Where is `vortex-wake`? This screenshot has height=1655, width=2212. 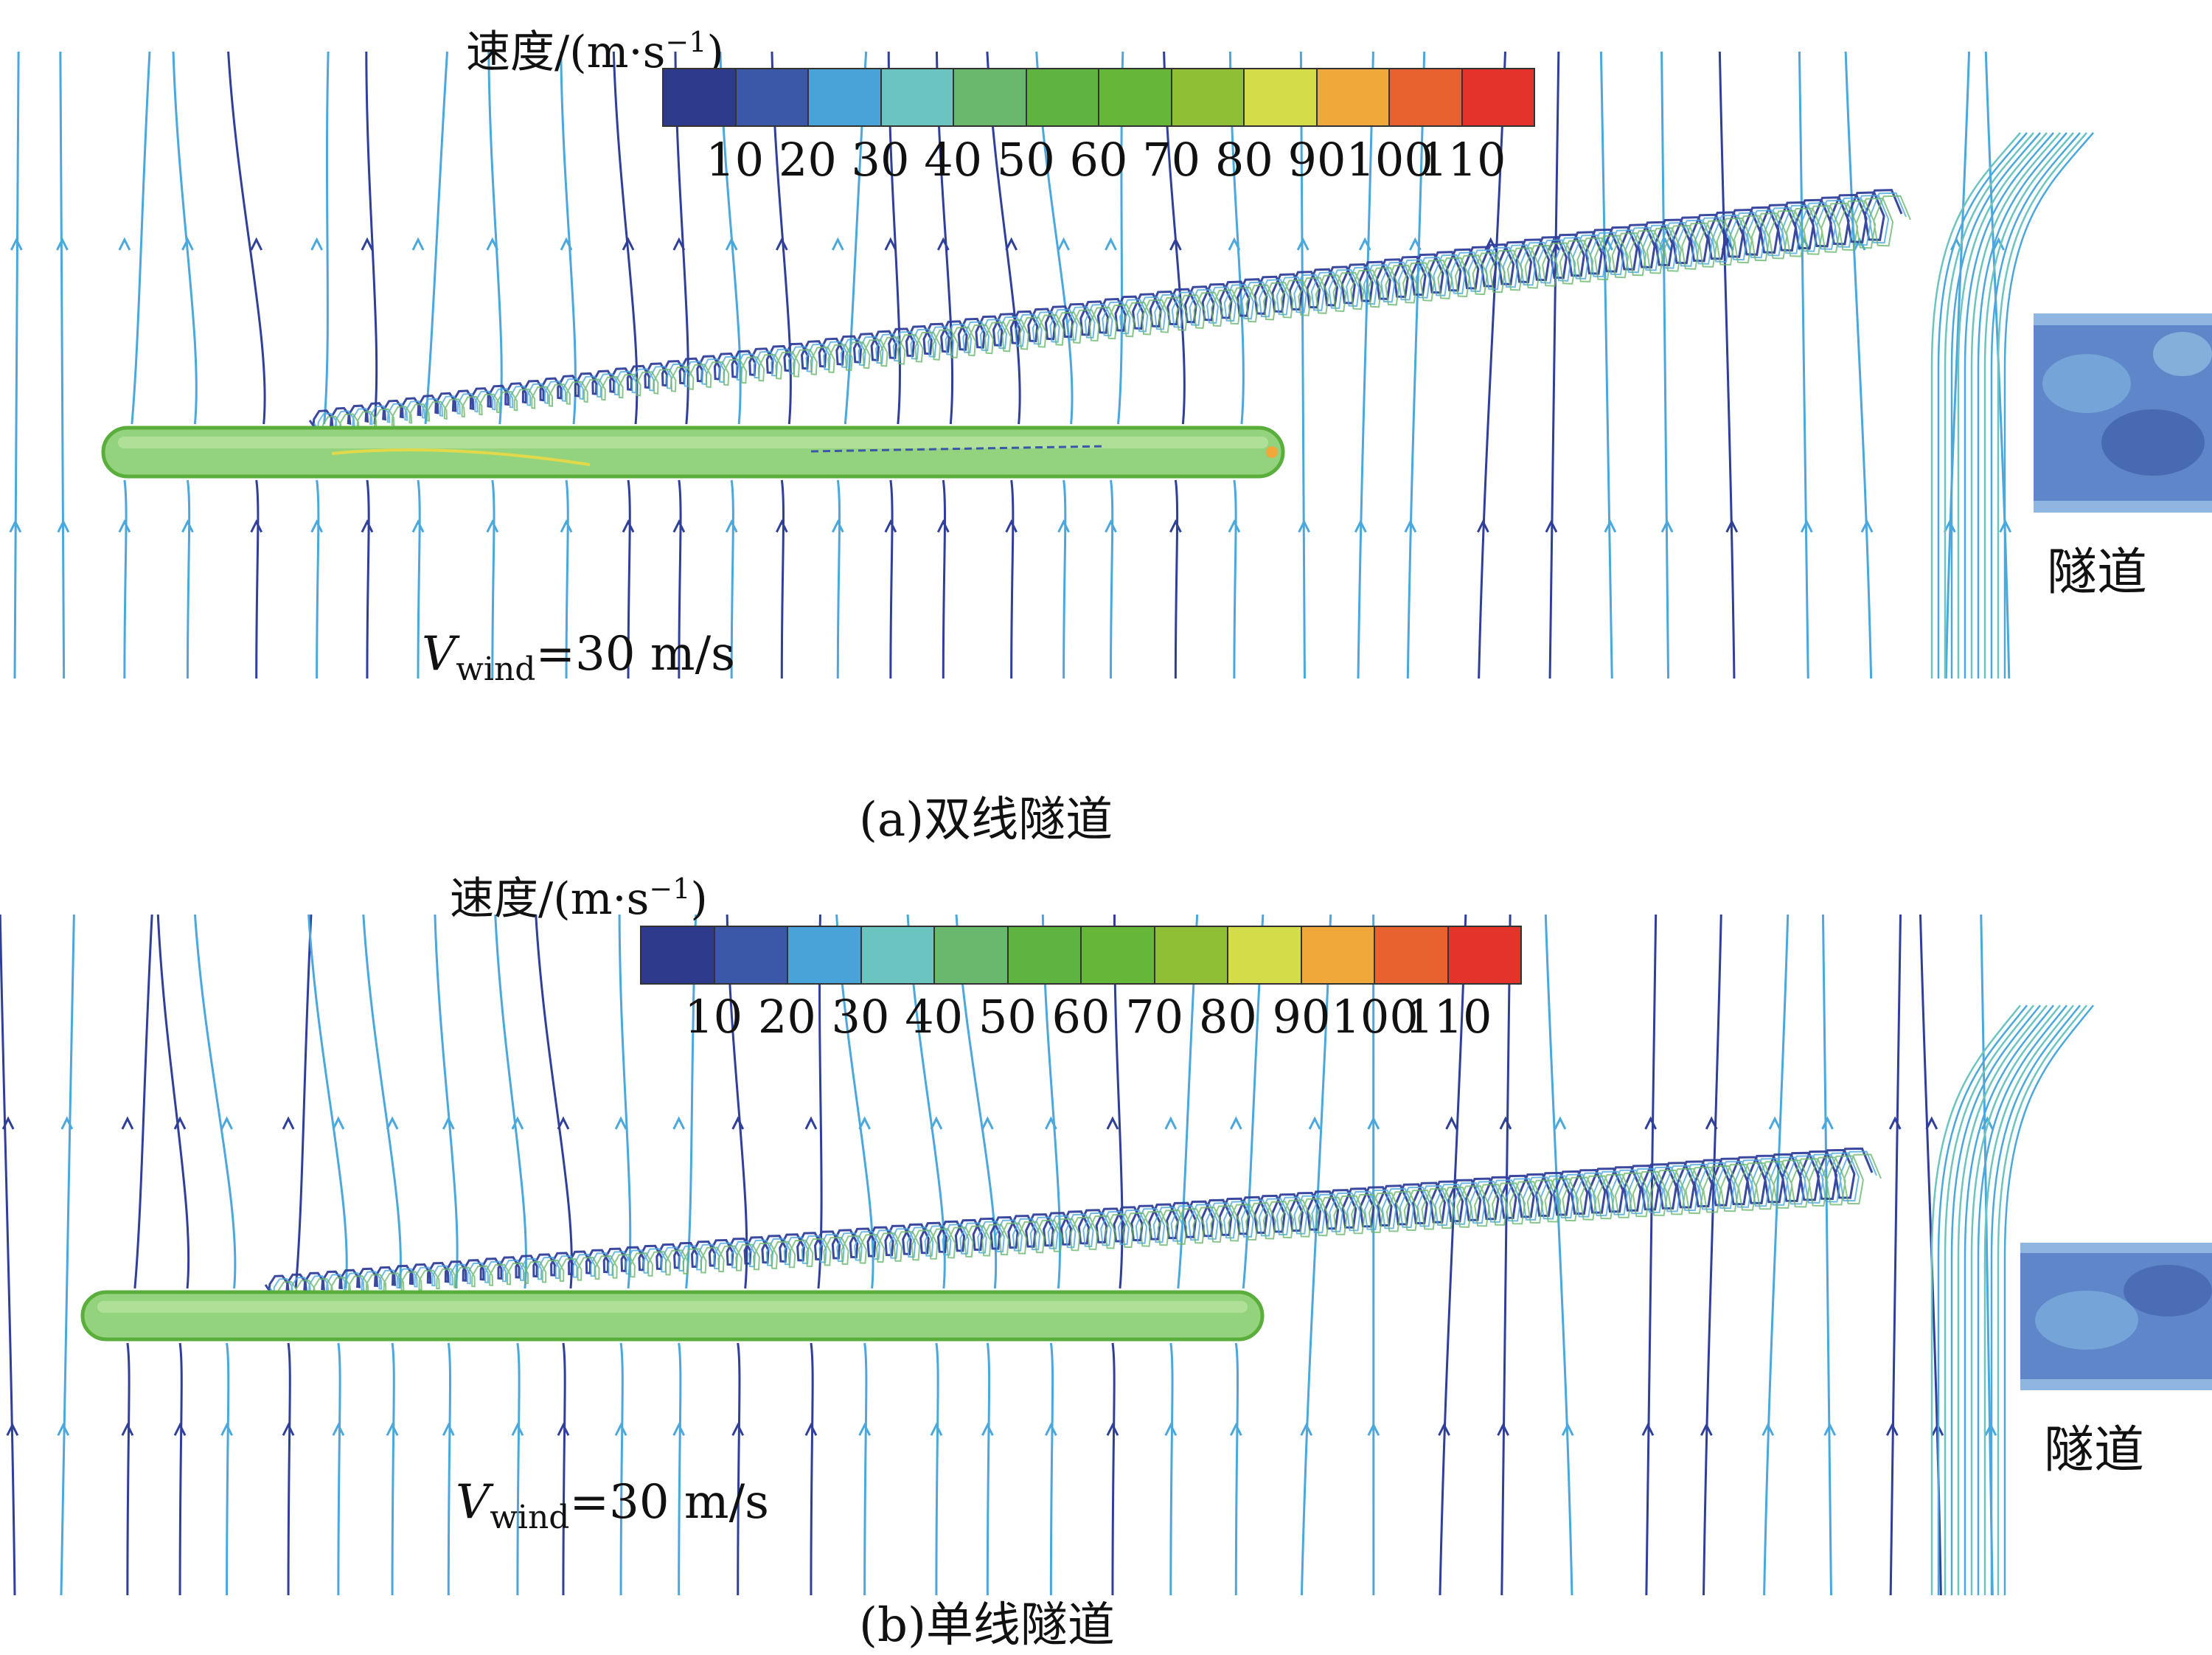
vortex-wake is located at coordinates (1073, 1223).